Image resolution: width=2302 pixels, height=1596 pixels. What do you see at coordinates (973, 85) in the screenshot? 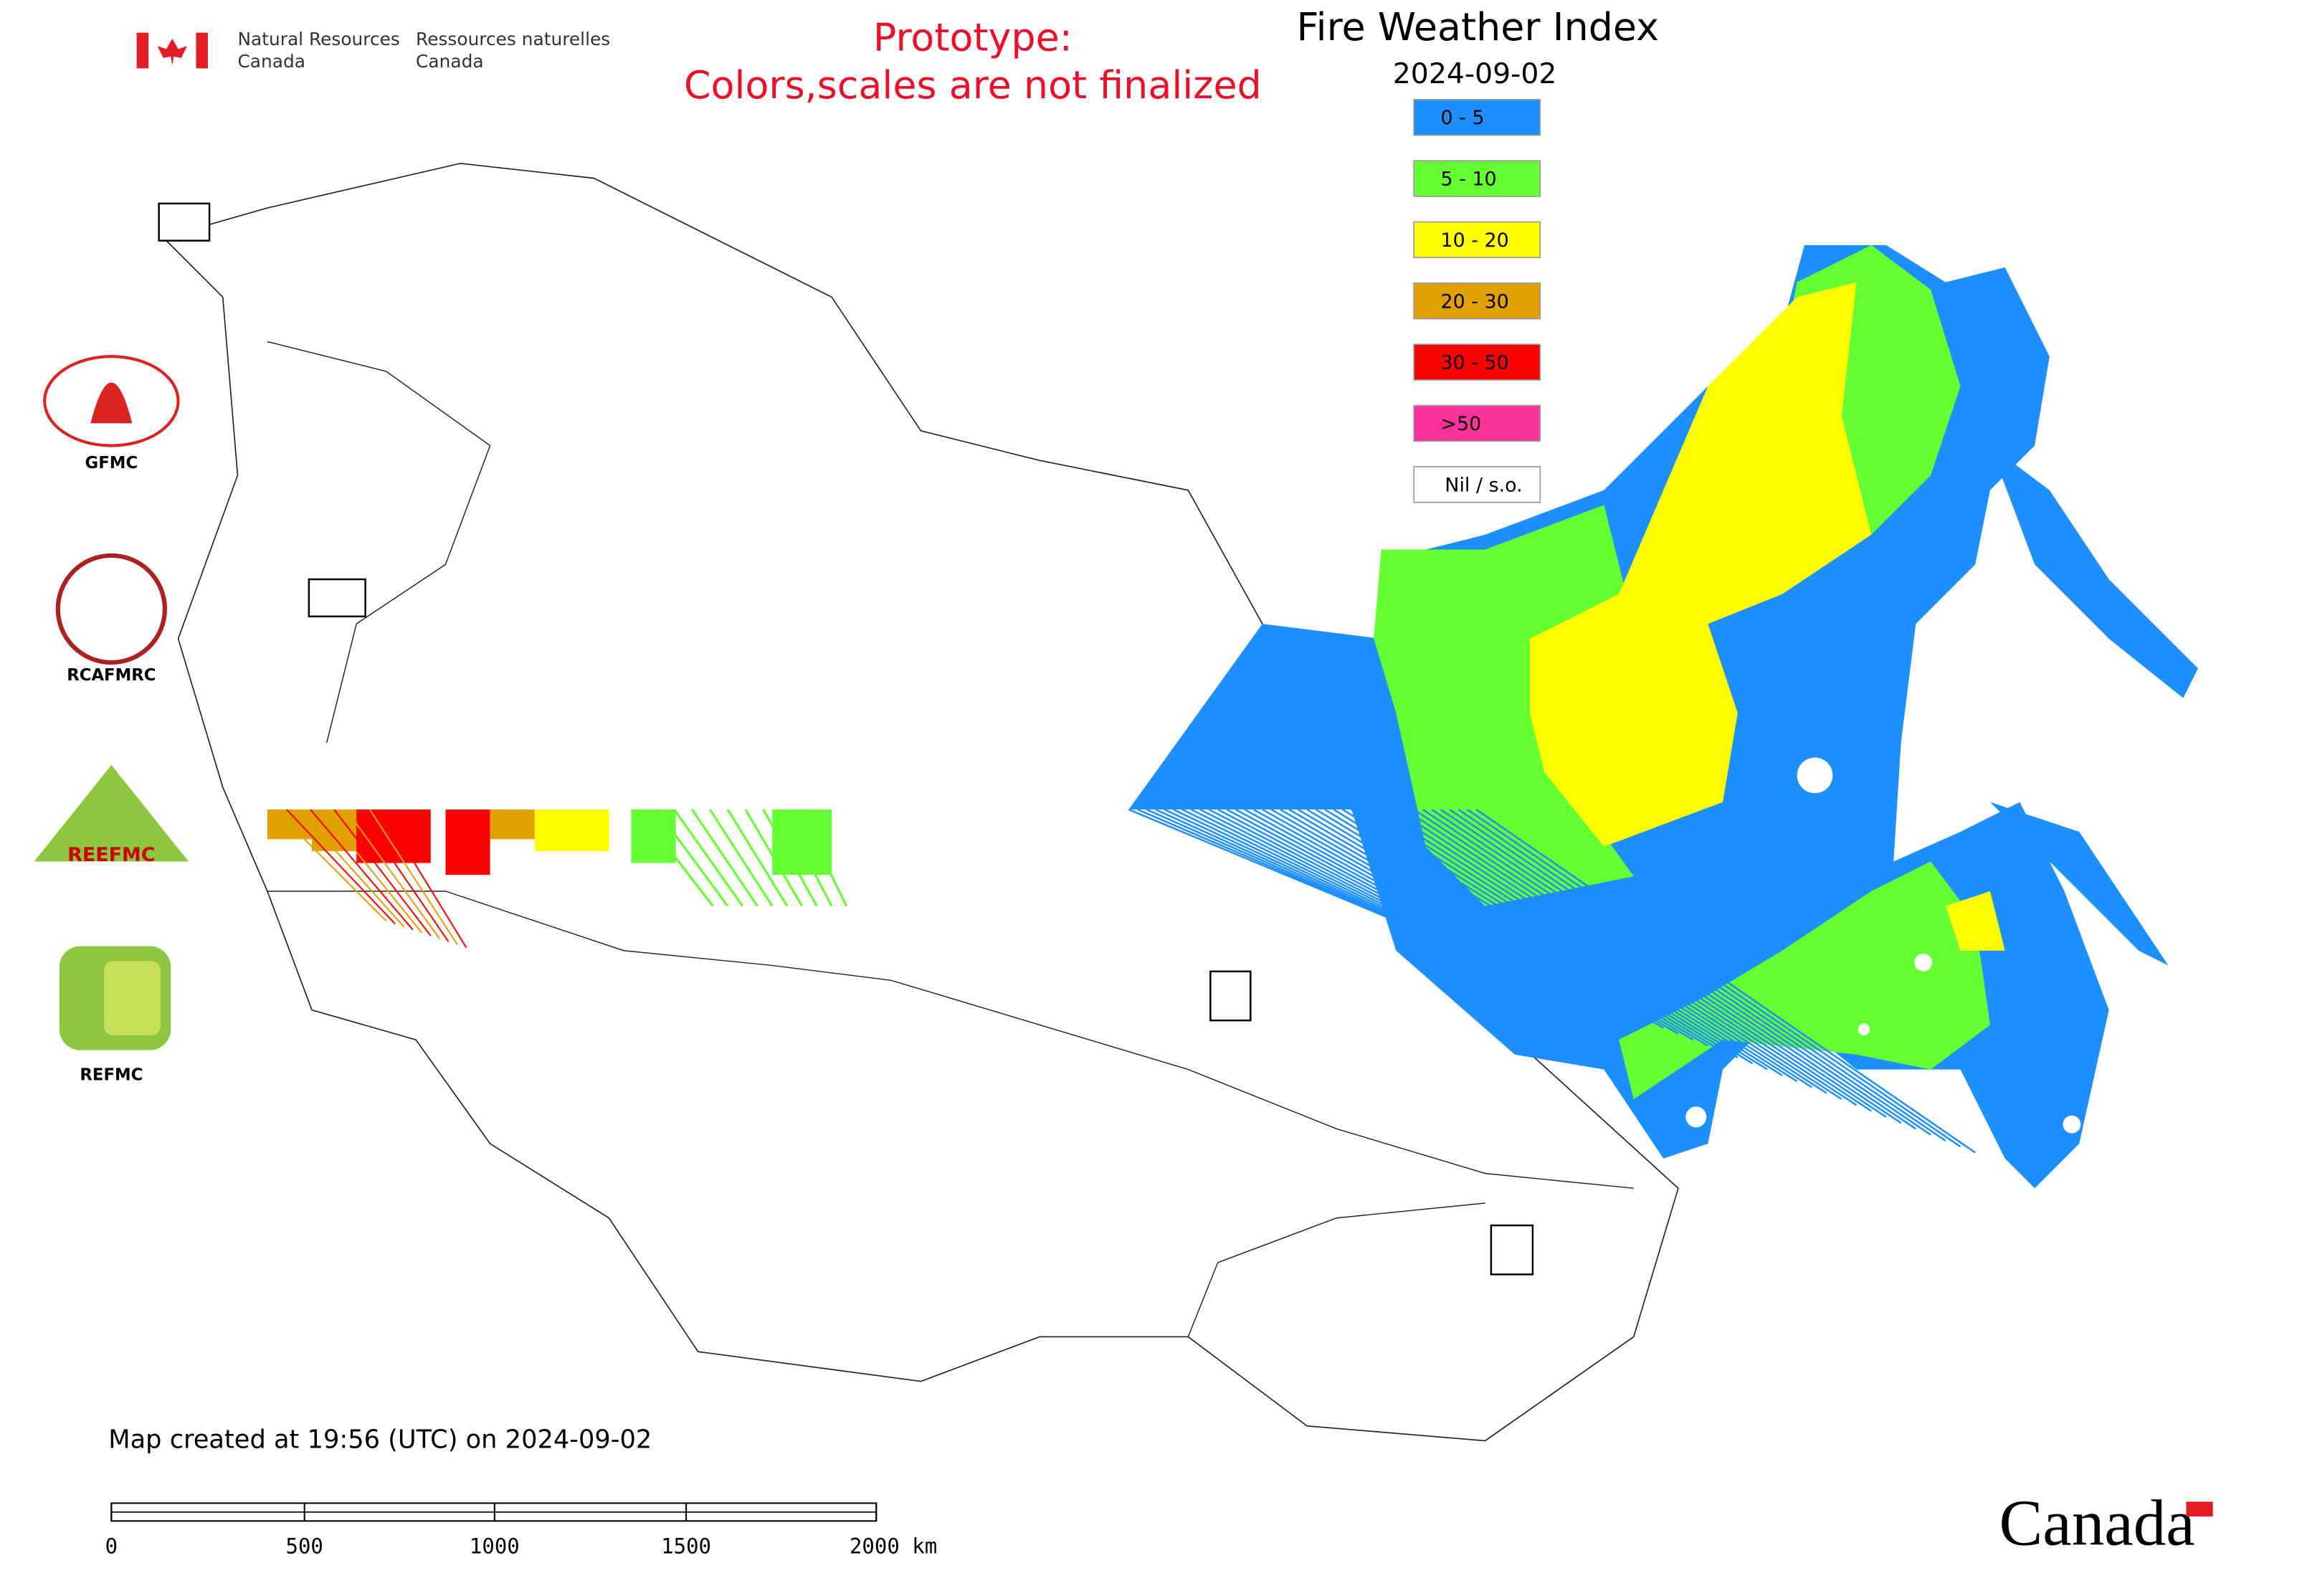
I see `prototype-warning: Colors,scales are not finalized` at bounding box center [973, 85].